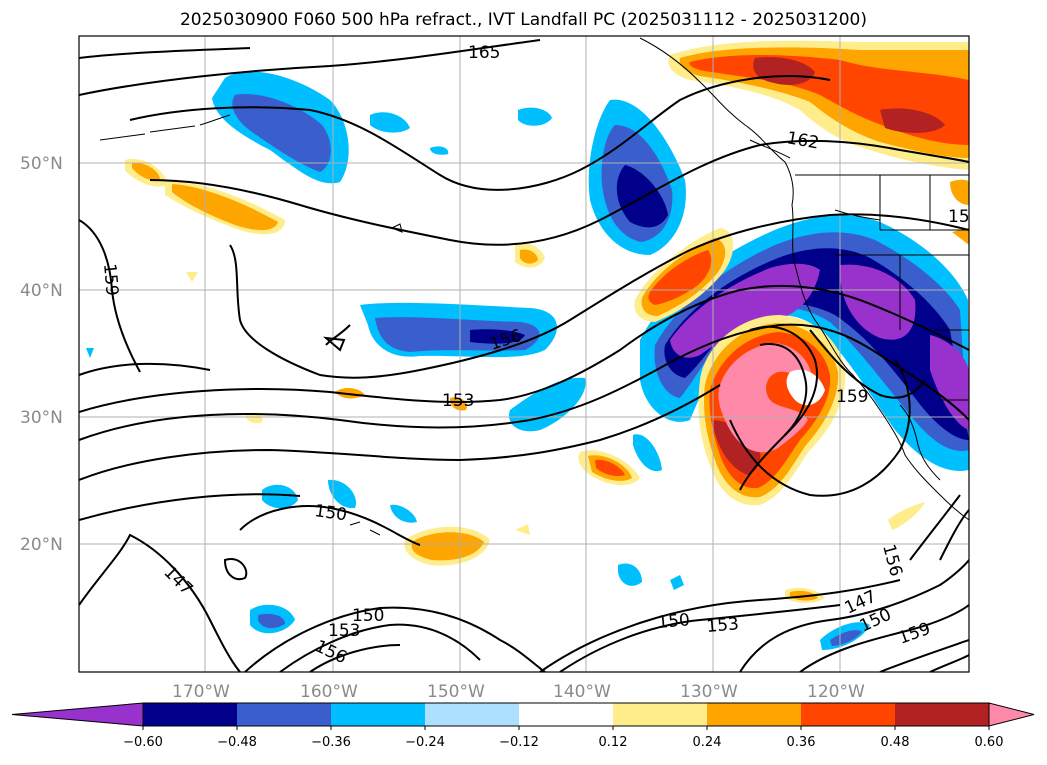  Describe the element at coordinates (709, 692) in the screenshot. I see `lon-label-130w: 130°W` at that location.